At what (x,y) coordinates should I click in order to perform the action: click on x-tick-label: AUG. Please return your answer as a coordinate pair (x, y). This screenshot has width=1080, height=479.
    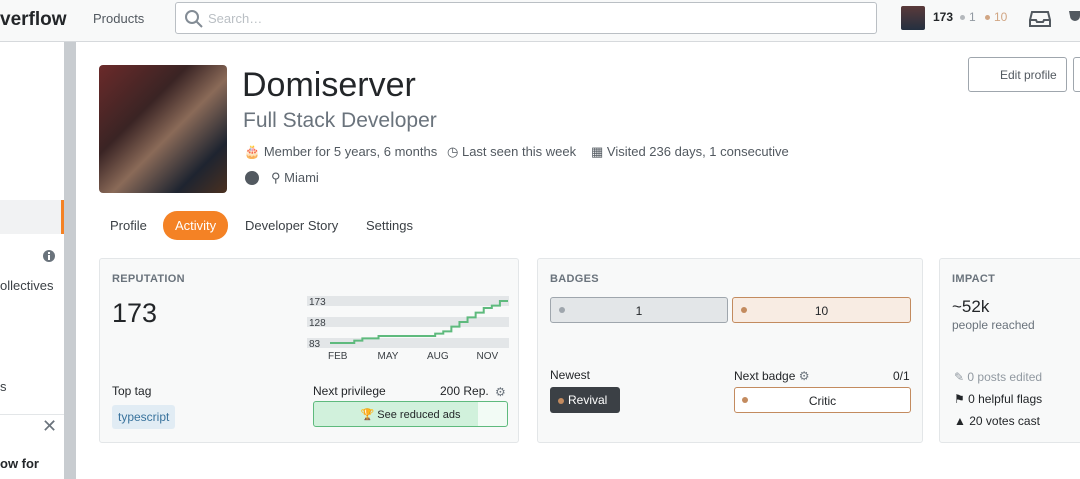
    Looking at the image, I should click on (438, 356).